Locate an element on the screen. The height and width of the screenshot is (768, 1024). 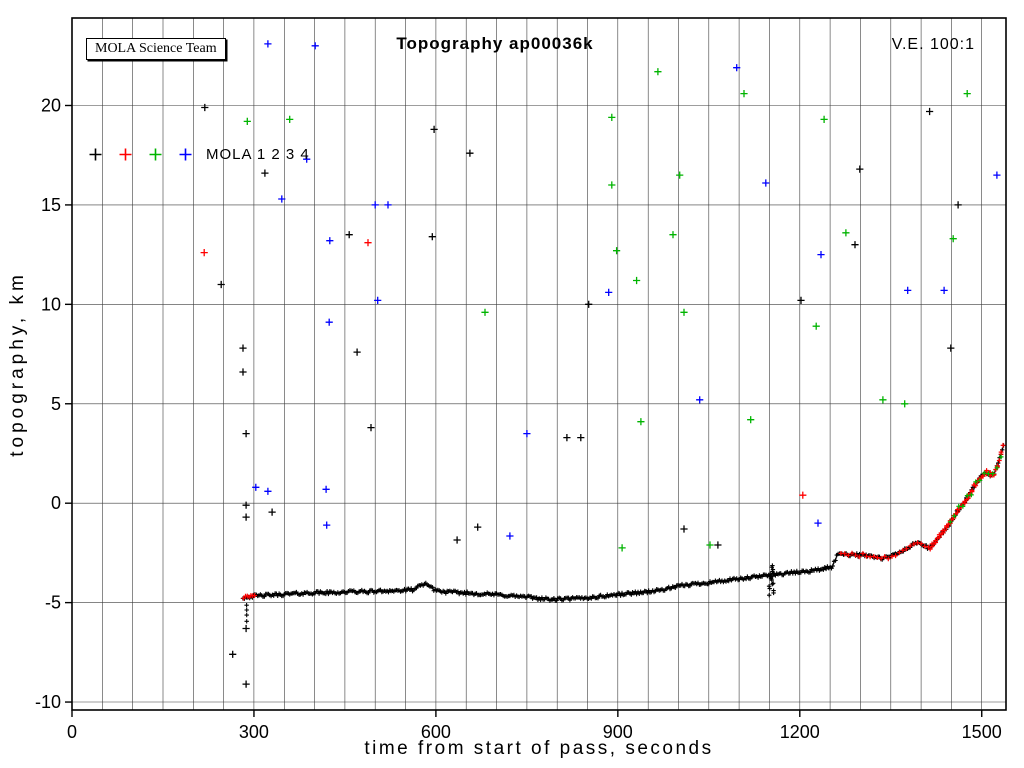
mola-science-team-box: MOLA Science Team is located at coordinates (156, 49).